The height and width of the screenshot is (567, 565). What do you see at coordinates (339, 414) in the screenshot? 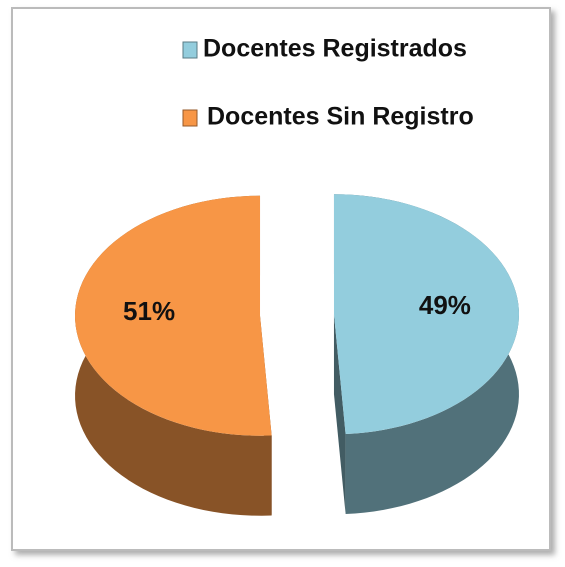
I see `slice-wall` at bounding box center [339, 414].